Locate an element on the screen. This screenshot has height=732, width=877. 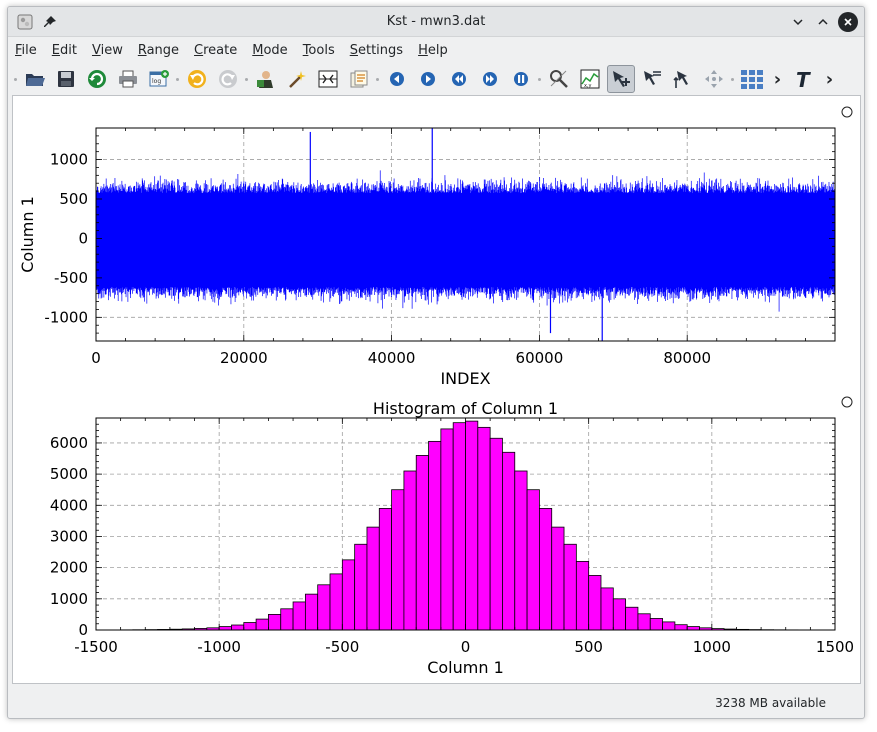
data-manager-button is located at coordinates (266, 79).